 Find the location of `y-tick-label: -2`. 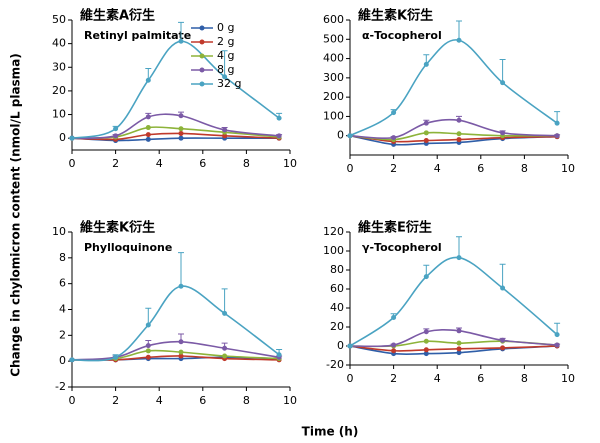

y-tick-label: -2 is located at coordinates (60, 386).